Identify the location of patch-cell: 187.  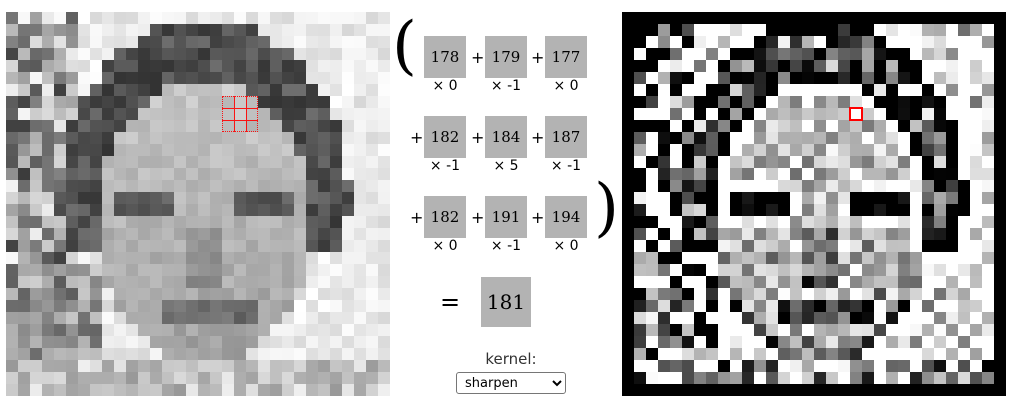
(566, 137).